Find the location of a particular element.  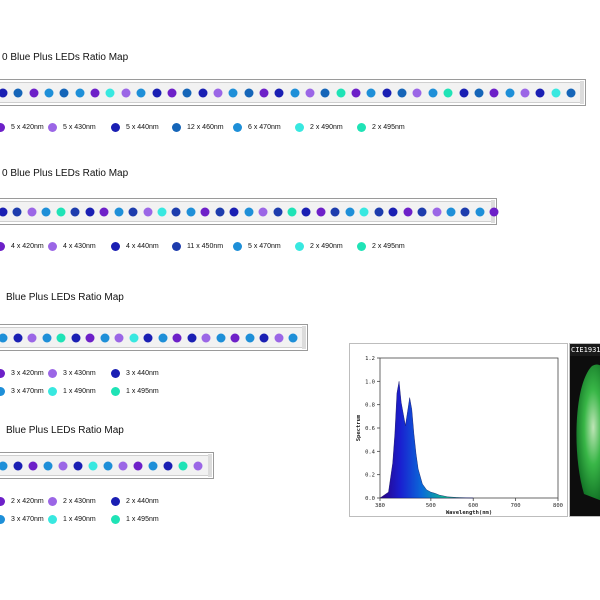

strip-endcap is located at coordinates (304, 337).